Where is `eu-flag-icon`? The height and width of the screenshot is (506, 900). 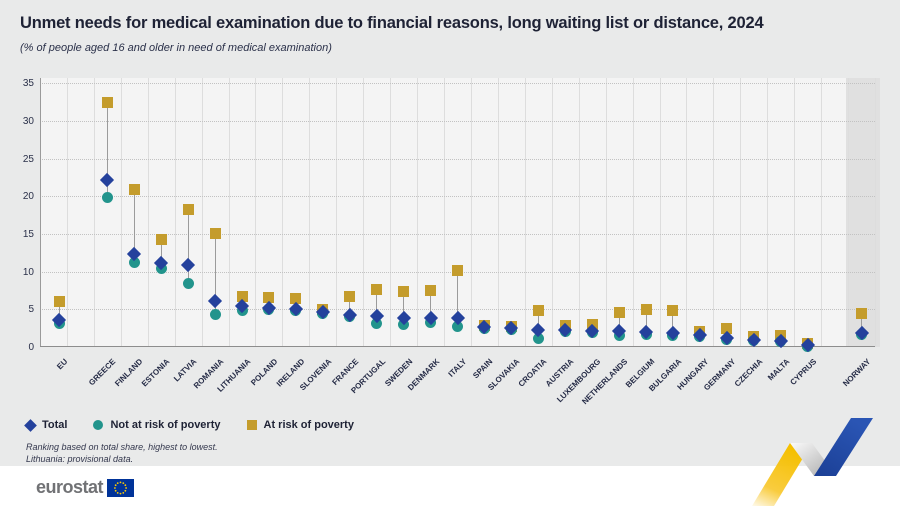
eu-flag-icon is located at coordinates (121, 487).